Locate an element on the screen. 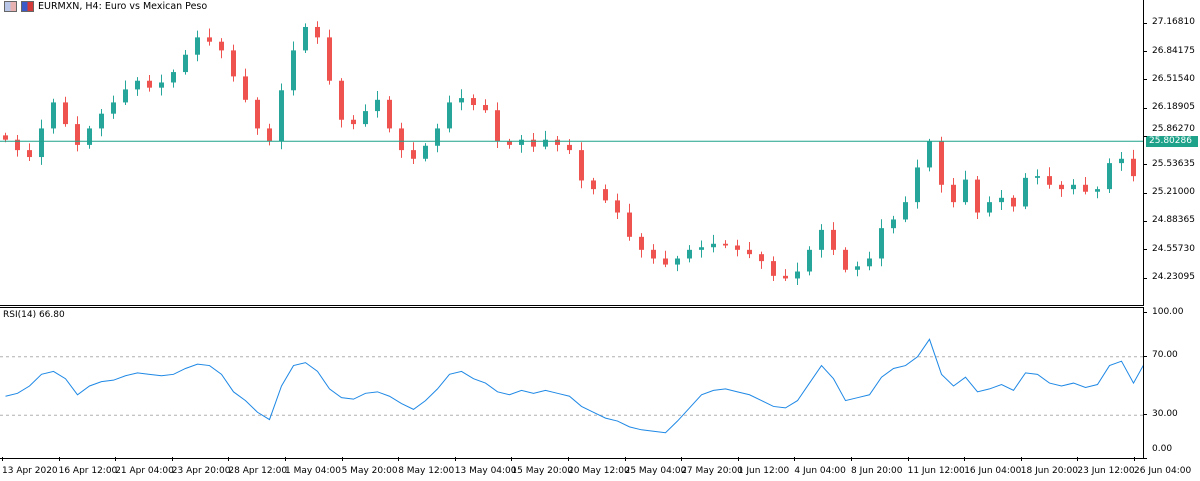 This screenshot has width=1200, height=481. time-axis-label: 28 Apr 12:00 is located at coordinates (258, 471).